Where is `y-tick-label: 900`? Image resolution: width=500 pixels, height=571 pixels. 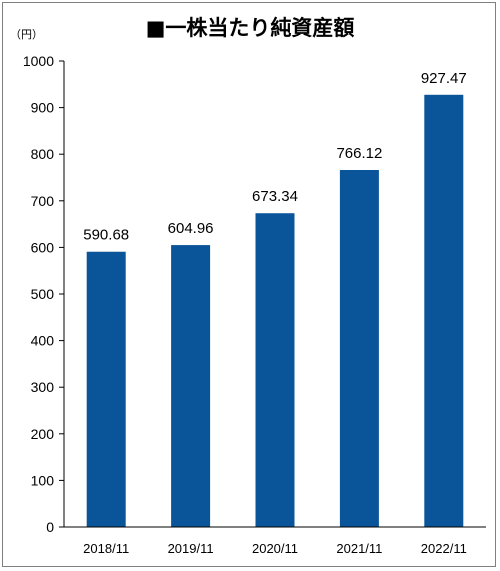 y-tick-label: 900 is located at coordinates (43, 108).